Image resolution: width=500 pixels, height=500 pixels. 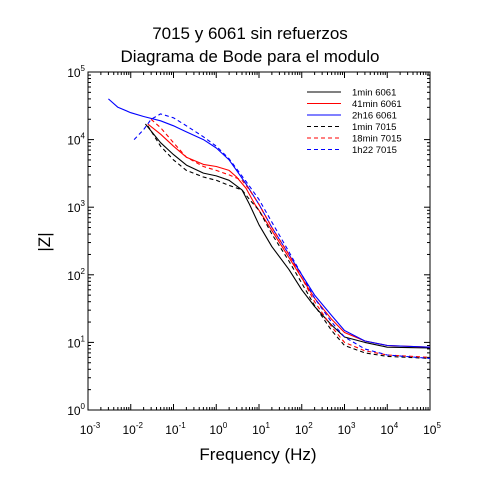 What do you see at coordinates (76, 342) in the screenshot?
I see `y-tick-label: 10¹` at bounding box center [76, 342].